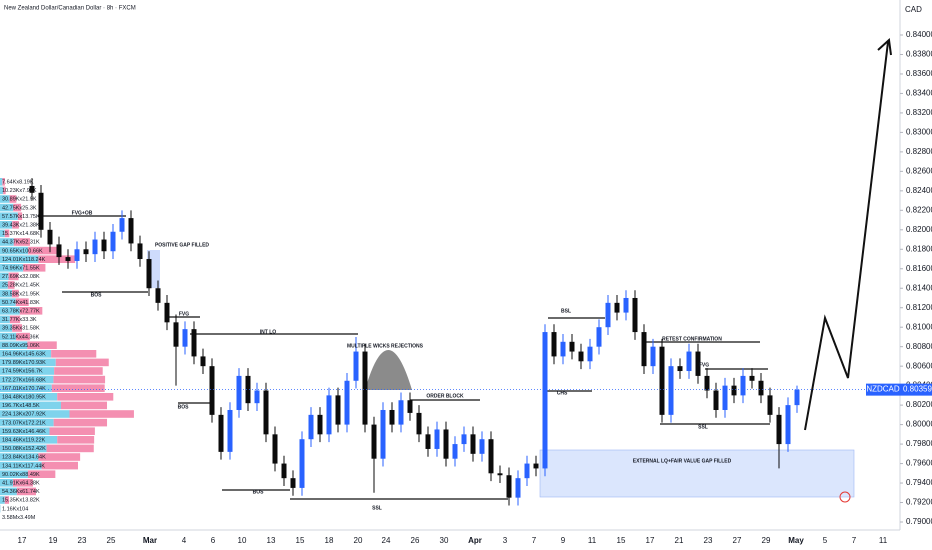  What do you see at coordinates (21, 311) in the screenshot?
I see `vp-label: 63.78Kx72.77K` at bounding box center [21, 311].